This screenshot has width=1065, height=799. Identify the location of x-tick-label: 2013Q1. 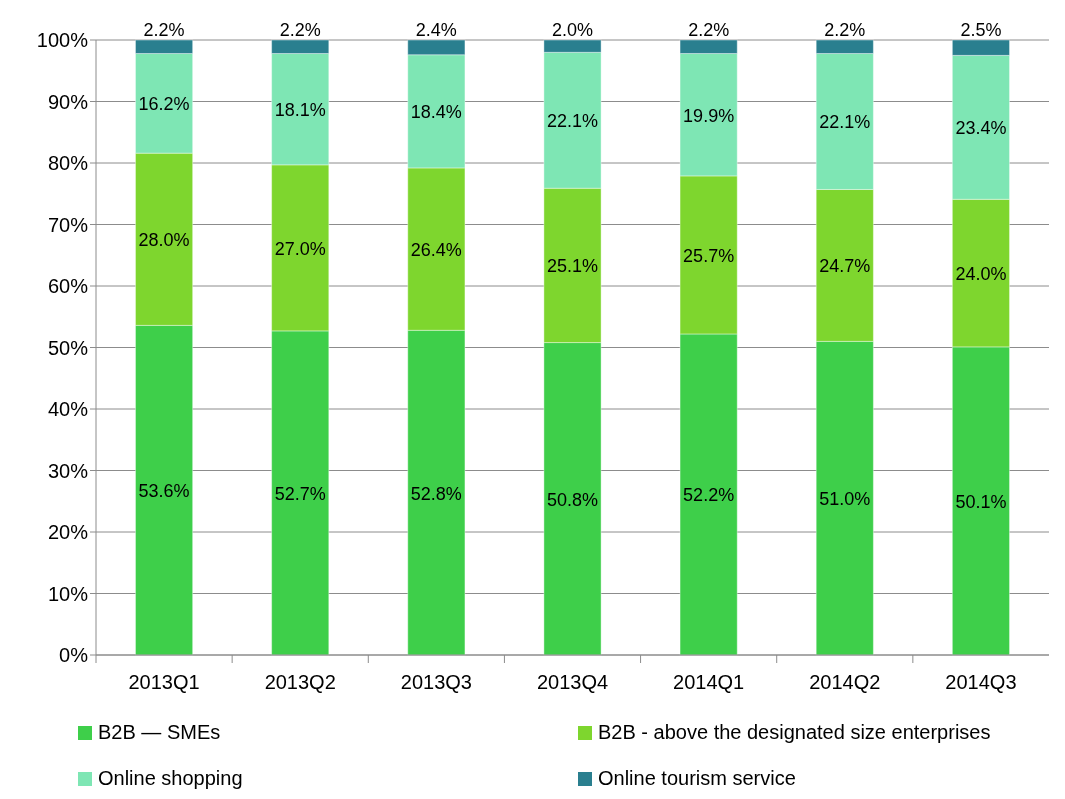
(164, 682).